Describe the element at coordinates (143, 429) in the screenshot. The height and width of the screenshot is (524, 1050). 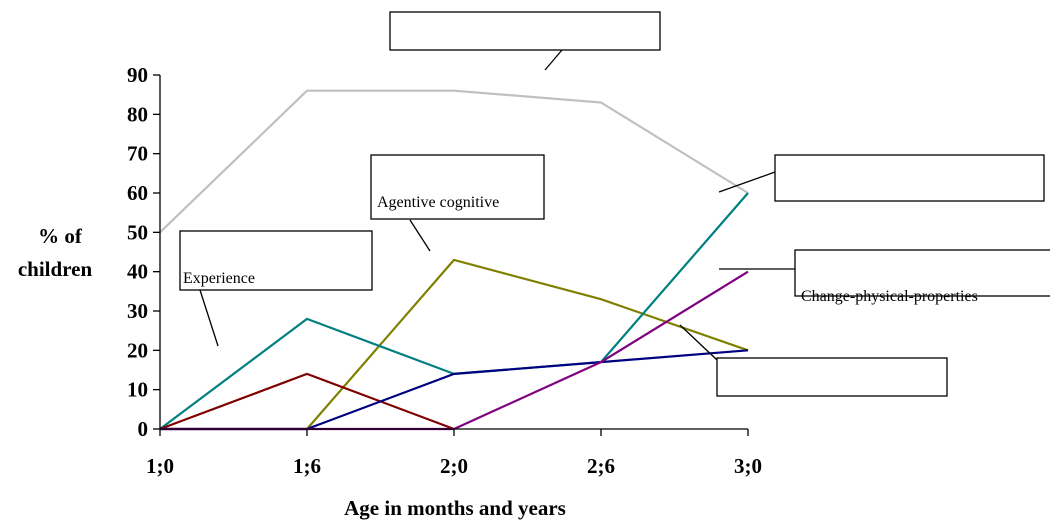
I see `y-tick-label: 0` at that location.